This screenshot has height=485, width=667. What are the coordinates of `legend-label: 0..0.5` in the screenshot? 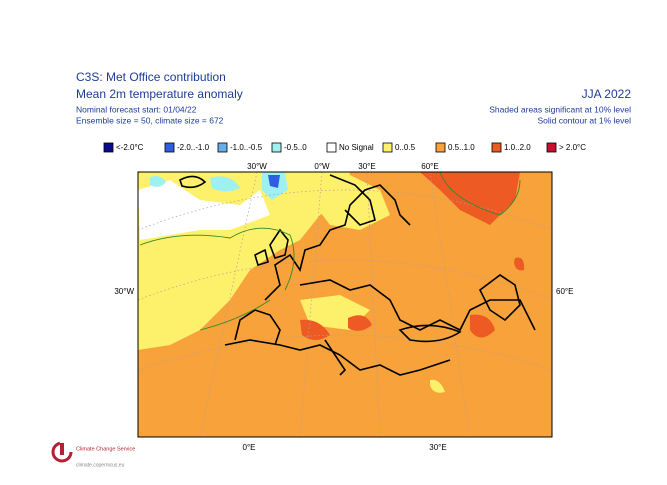 It's located at (405, 147).